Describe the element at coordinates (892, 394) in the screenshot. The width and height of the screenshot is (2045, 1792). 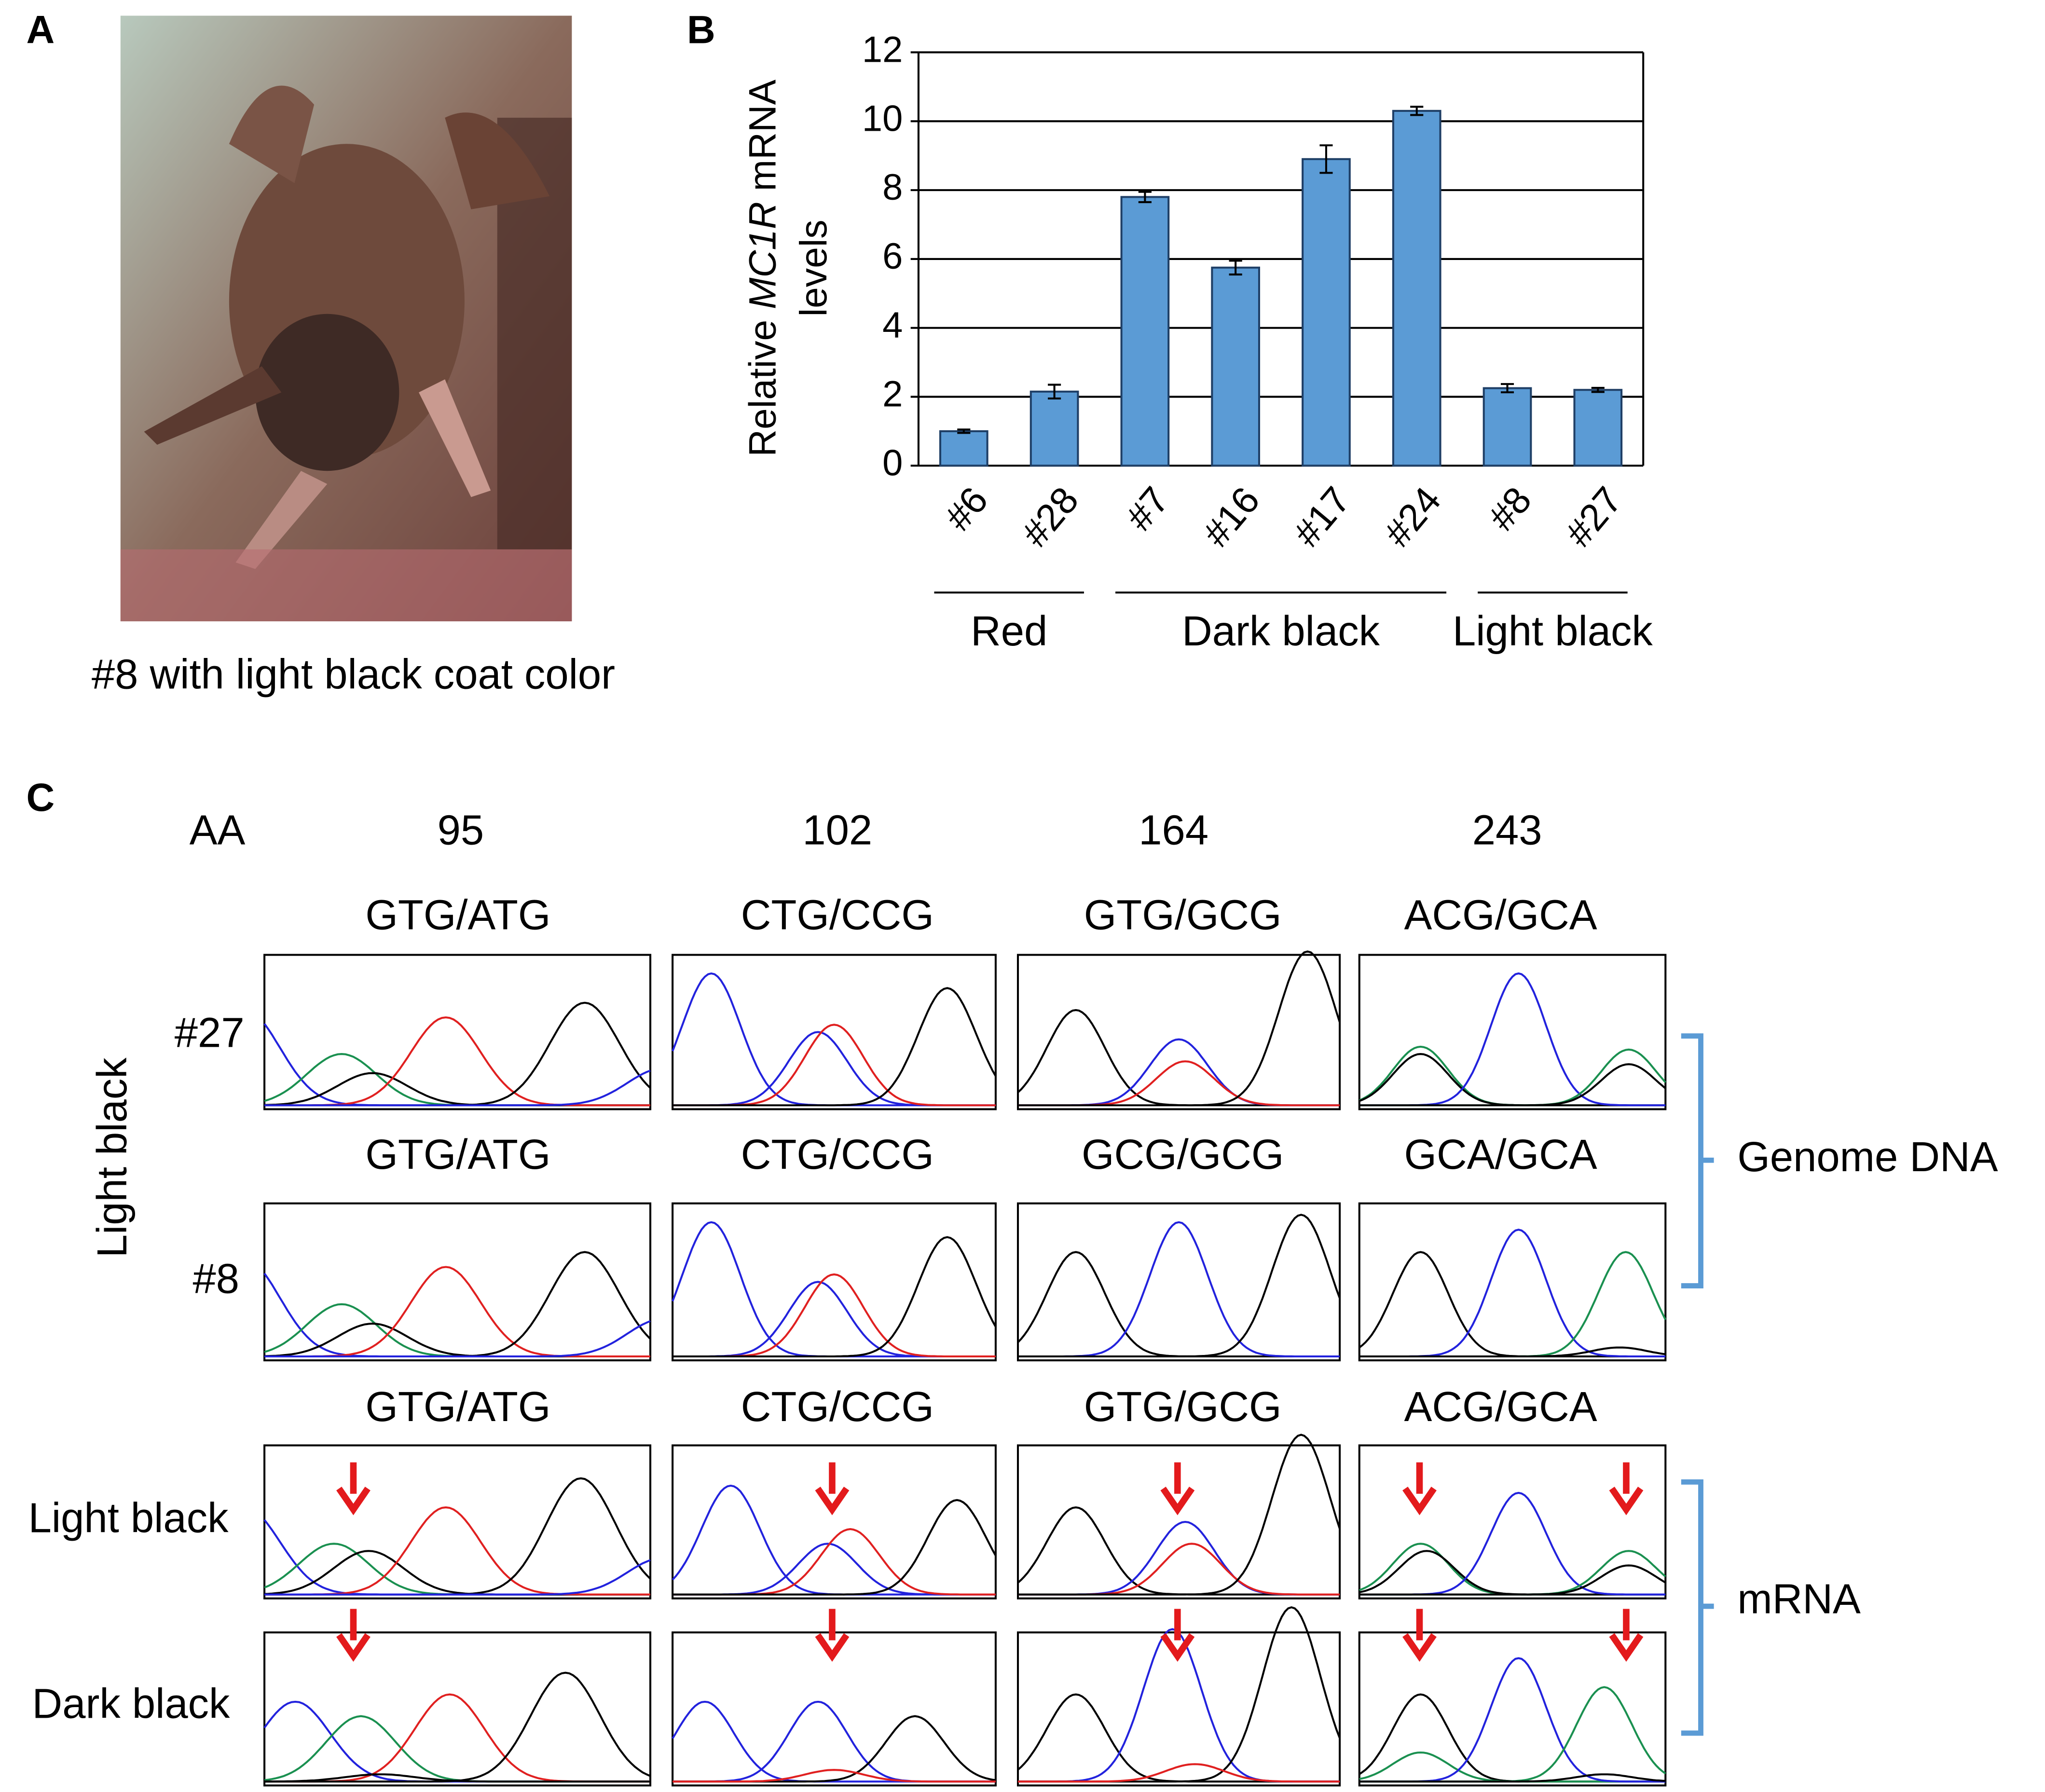
I see `y-tick-label: 2` at that location.